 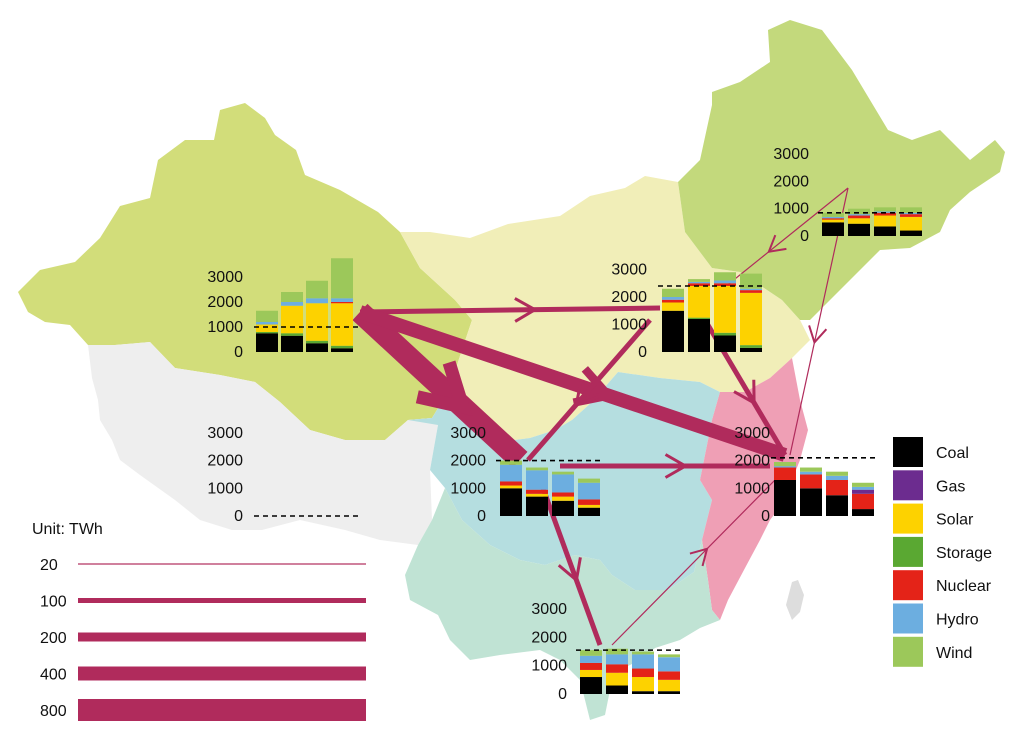 I want to click on region-chart-southwest: 0 1000 2000 3000, so click(x=284, y=475).